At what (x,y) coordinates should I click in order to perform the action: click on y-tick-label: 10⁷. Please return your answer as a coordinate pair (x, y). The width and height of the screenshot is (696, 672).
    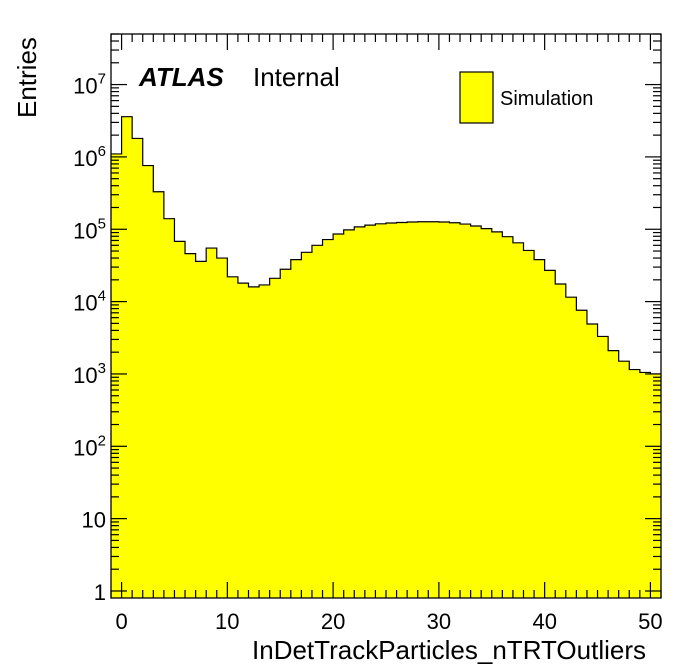
    Looking at the image, I should click on (89, 85).